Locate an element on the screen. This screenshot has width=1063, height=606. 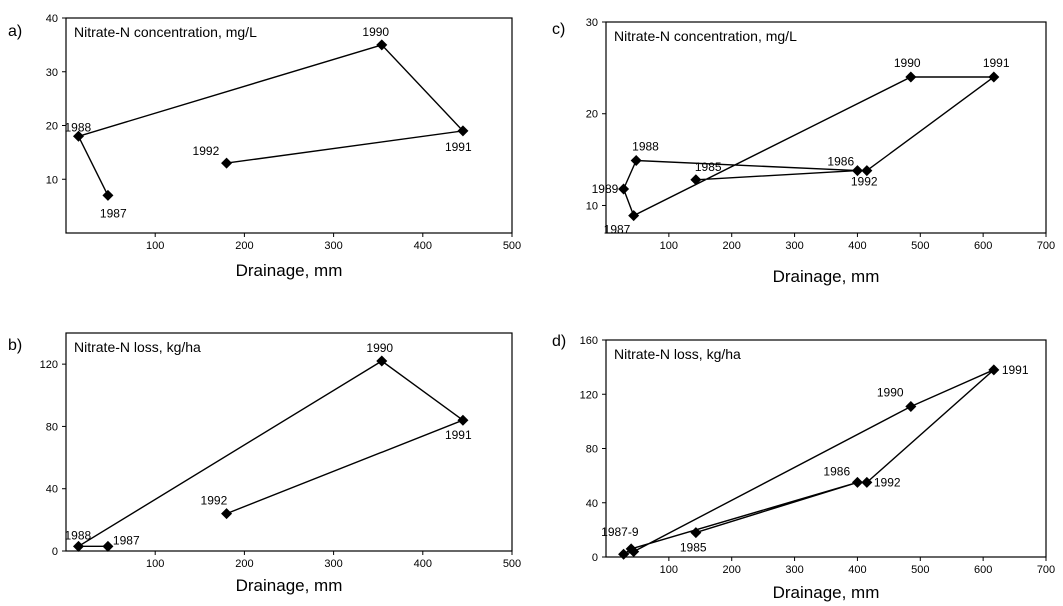
panel-c-data-label: 1987 is located at coordinates (617, 230).